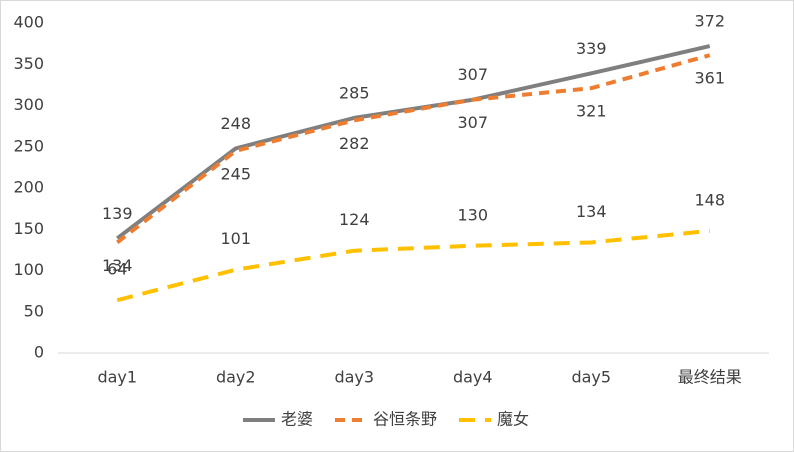 Image resolution: width=794 pixels, height=452 pixels. Describe the element at coordinates (39, 352) in the screenshot. I see `y-tick-label: 0` at that location.